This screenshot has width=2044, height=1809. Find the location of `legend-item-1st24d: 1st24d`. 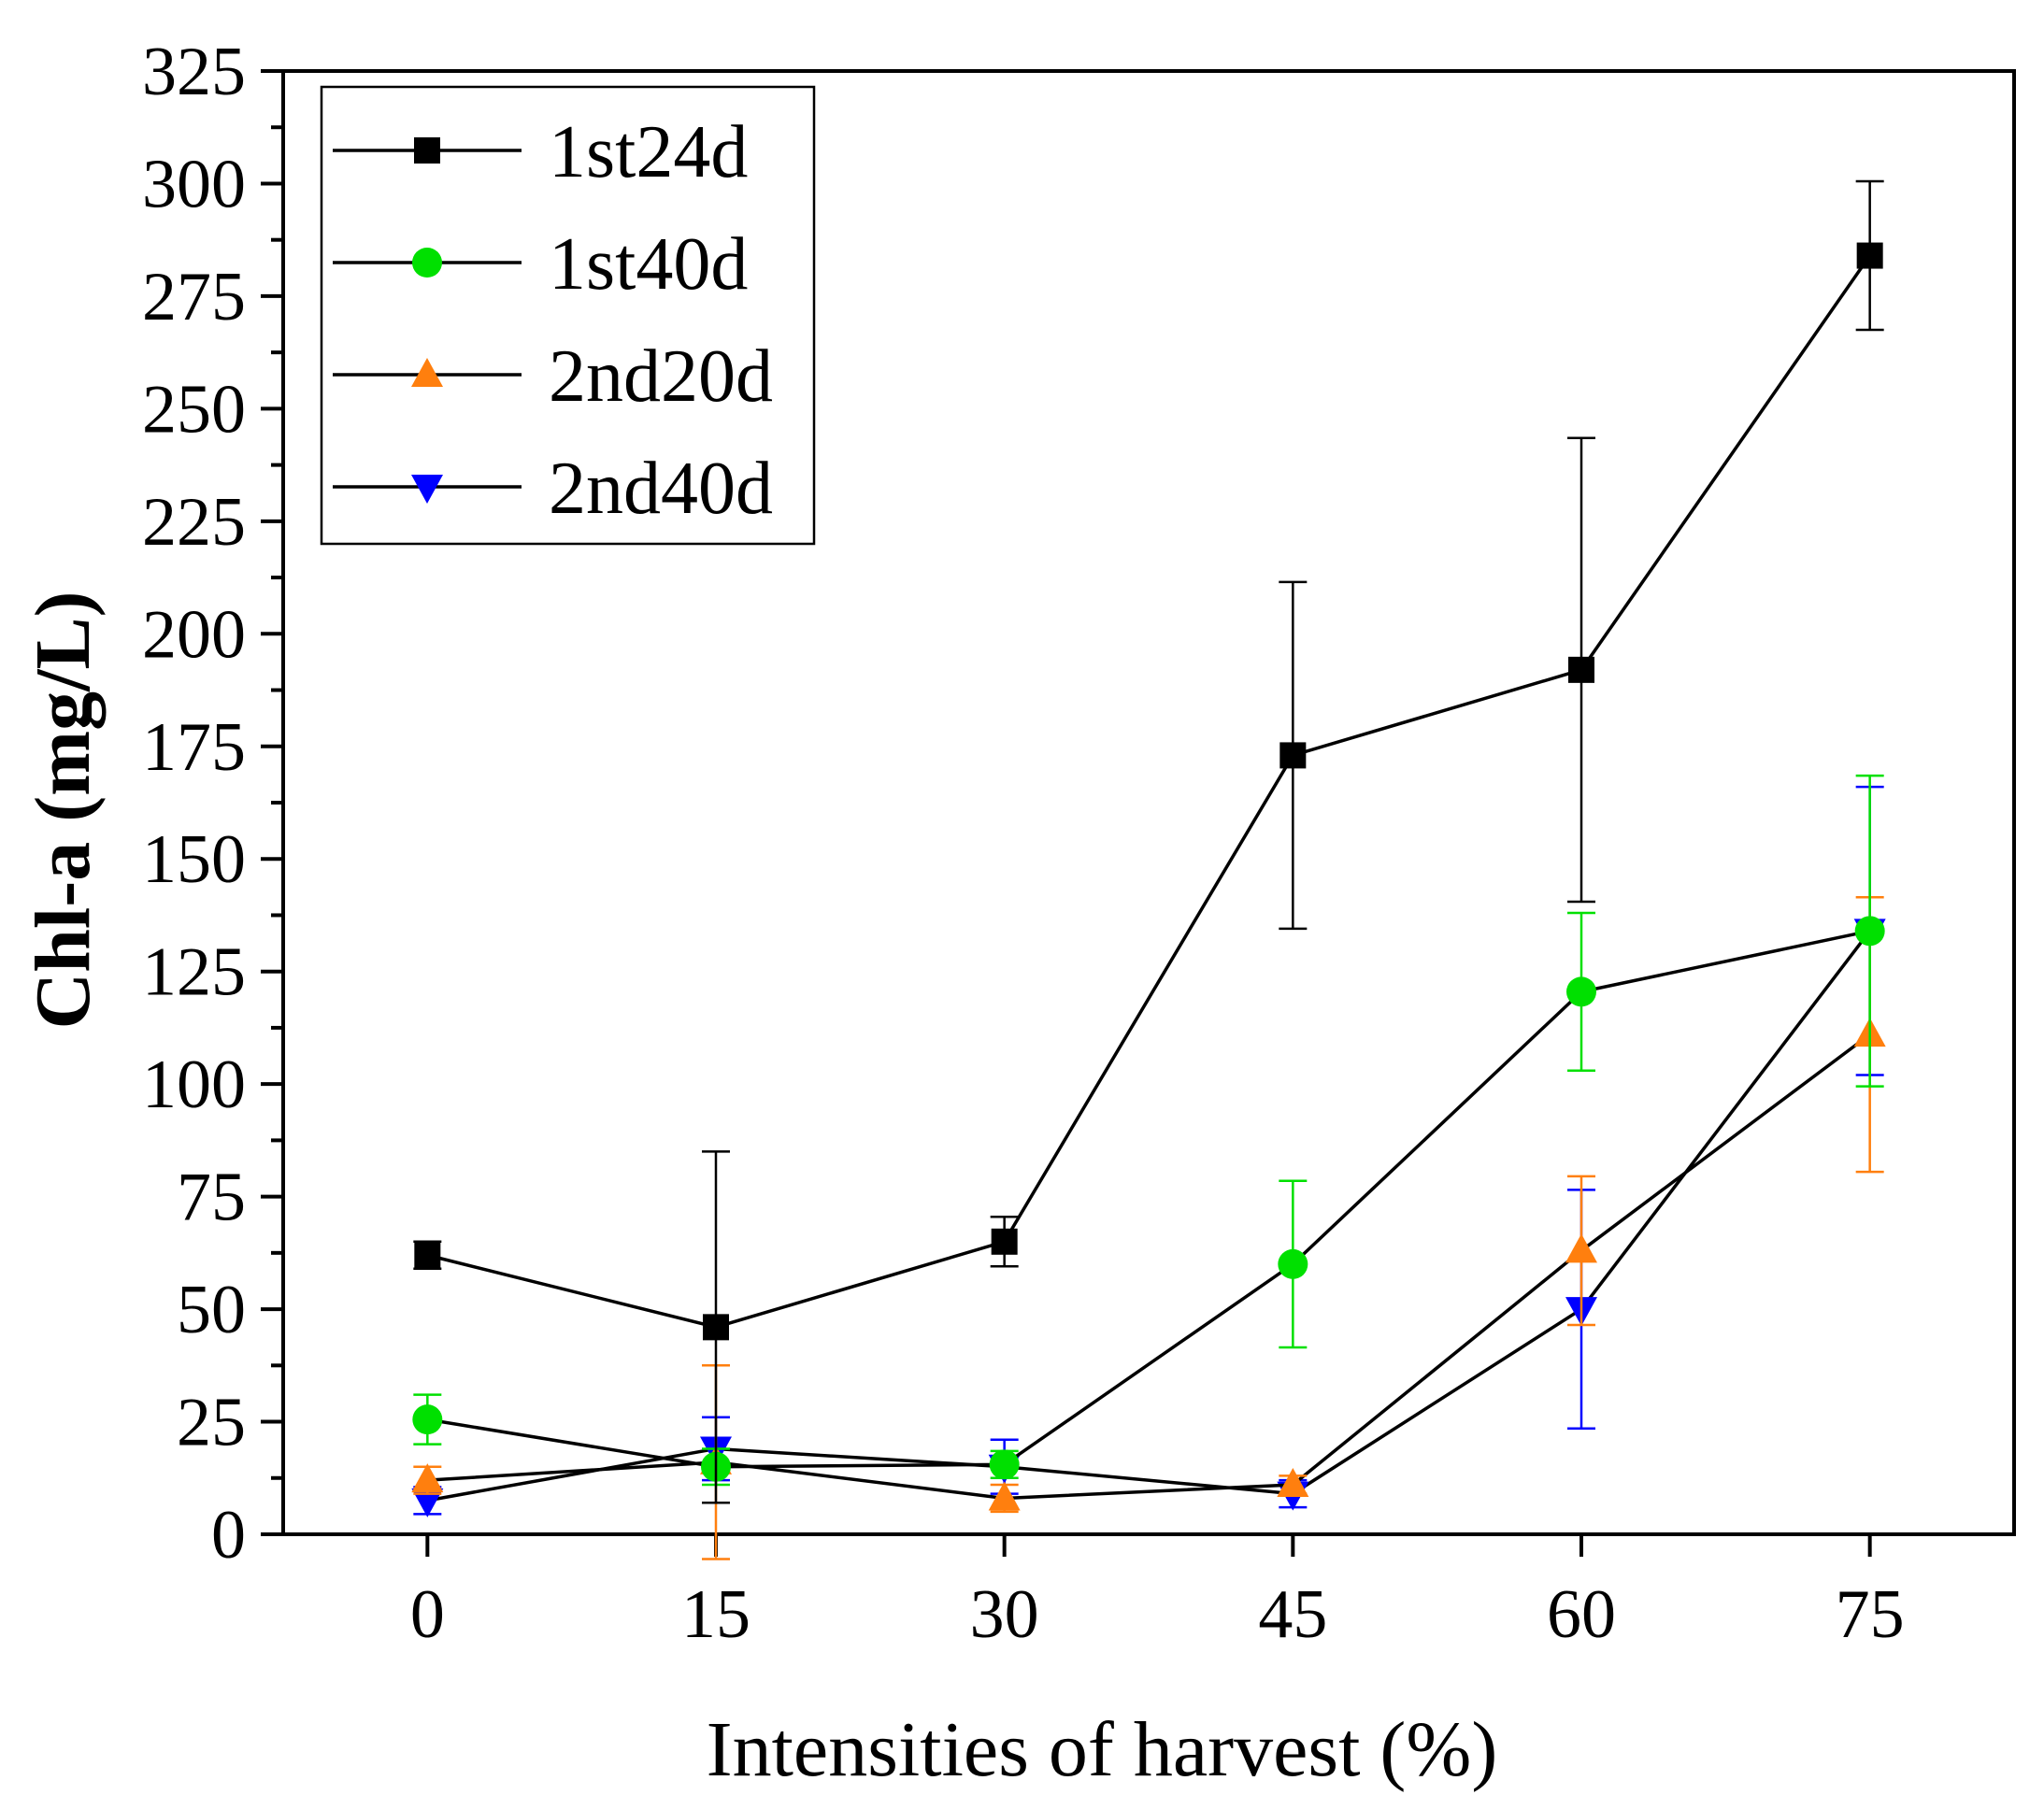

legend-item-1st24d: 1st24d is located at coordinates (540, 152).